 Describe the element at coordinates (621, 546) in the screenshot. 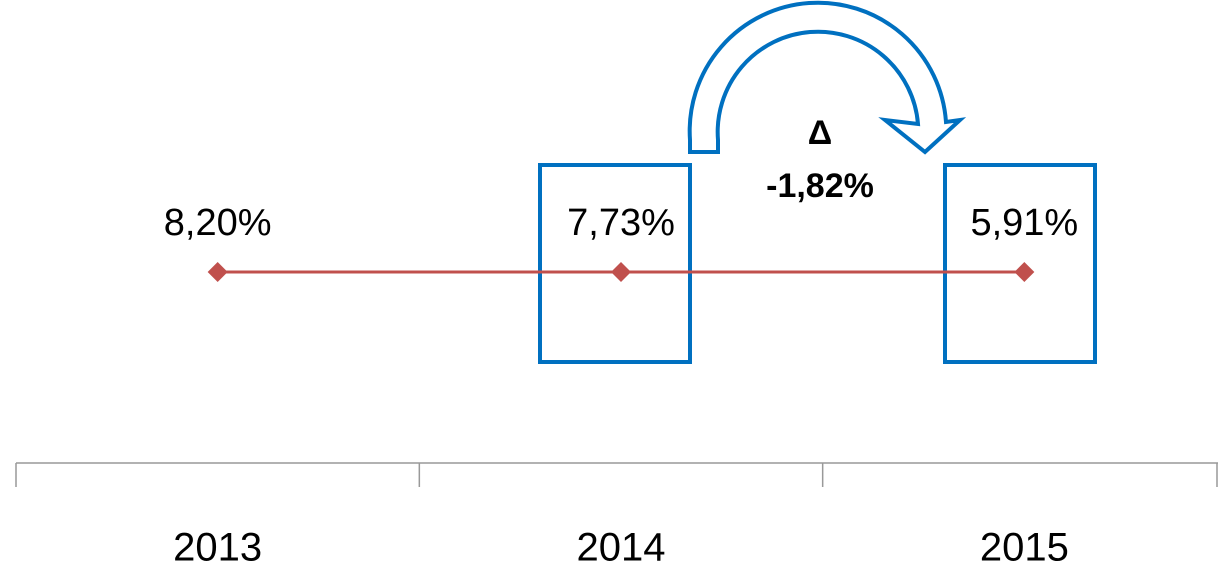

I see `x-tick-label: 2014` at that location.